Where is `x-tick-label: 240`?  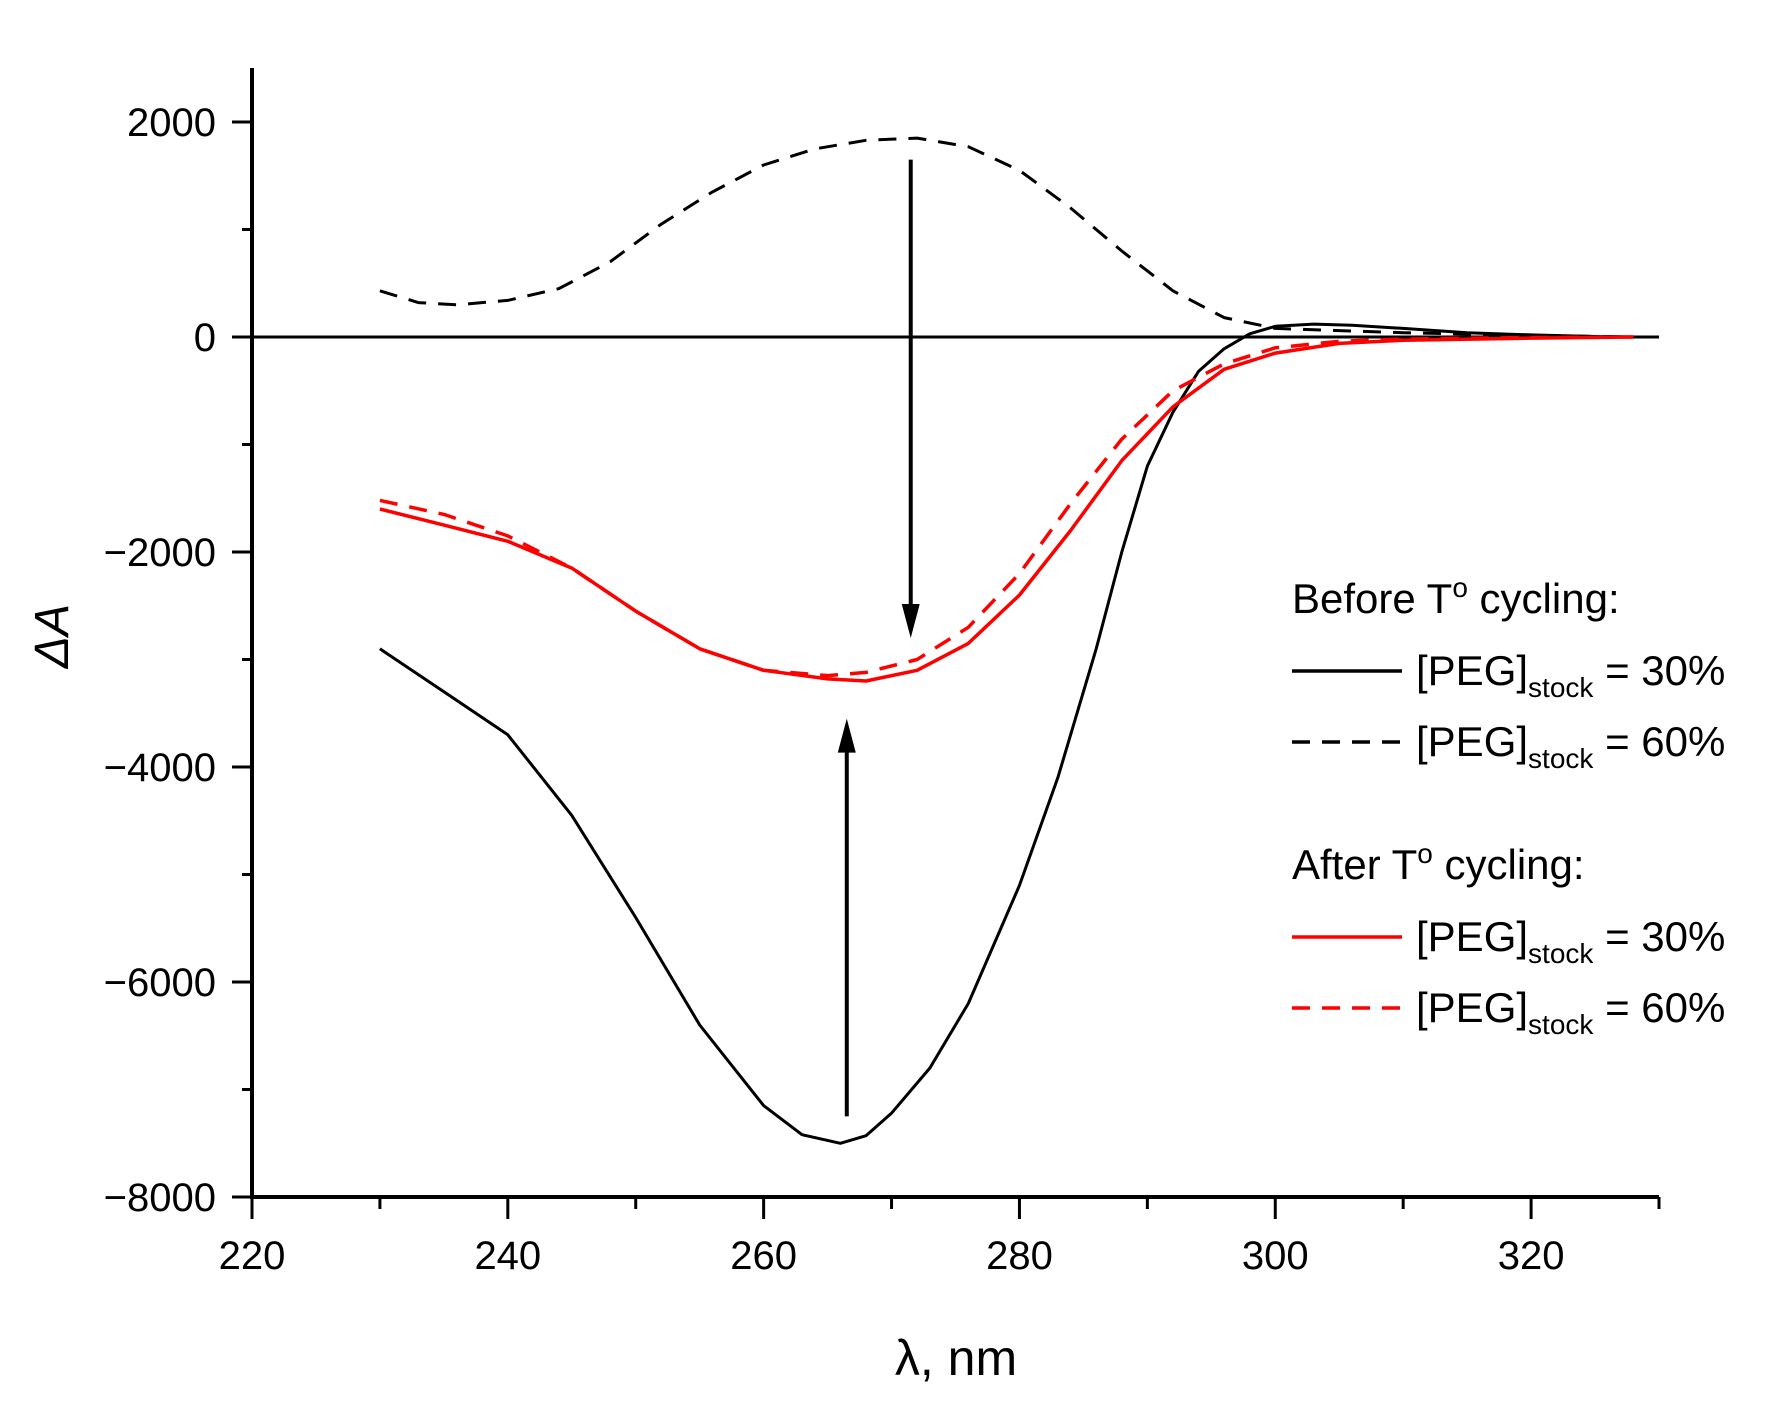
x-tick-label: 240 is located at coordinates (507, 1256).